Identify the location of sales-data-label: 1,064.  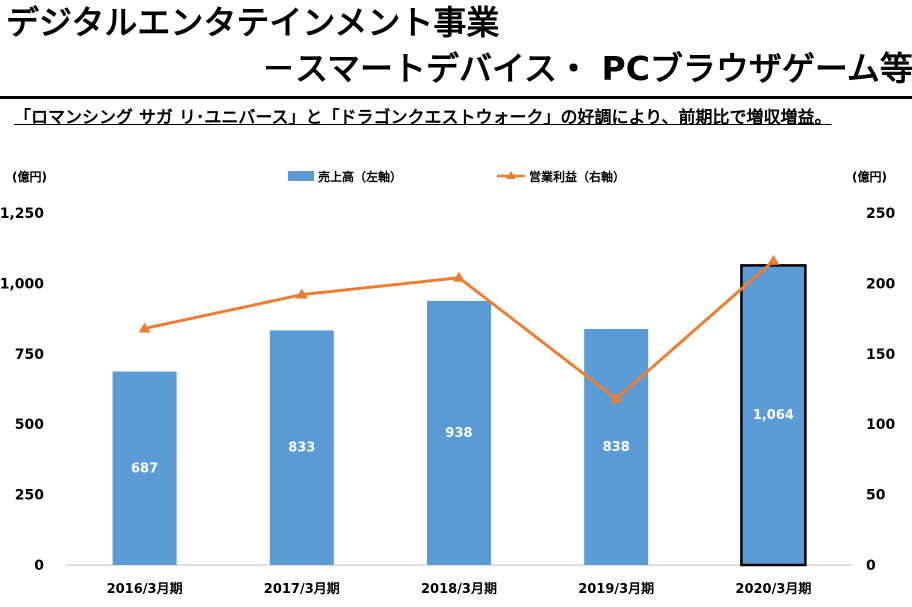
(773, 415).